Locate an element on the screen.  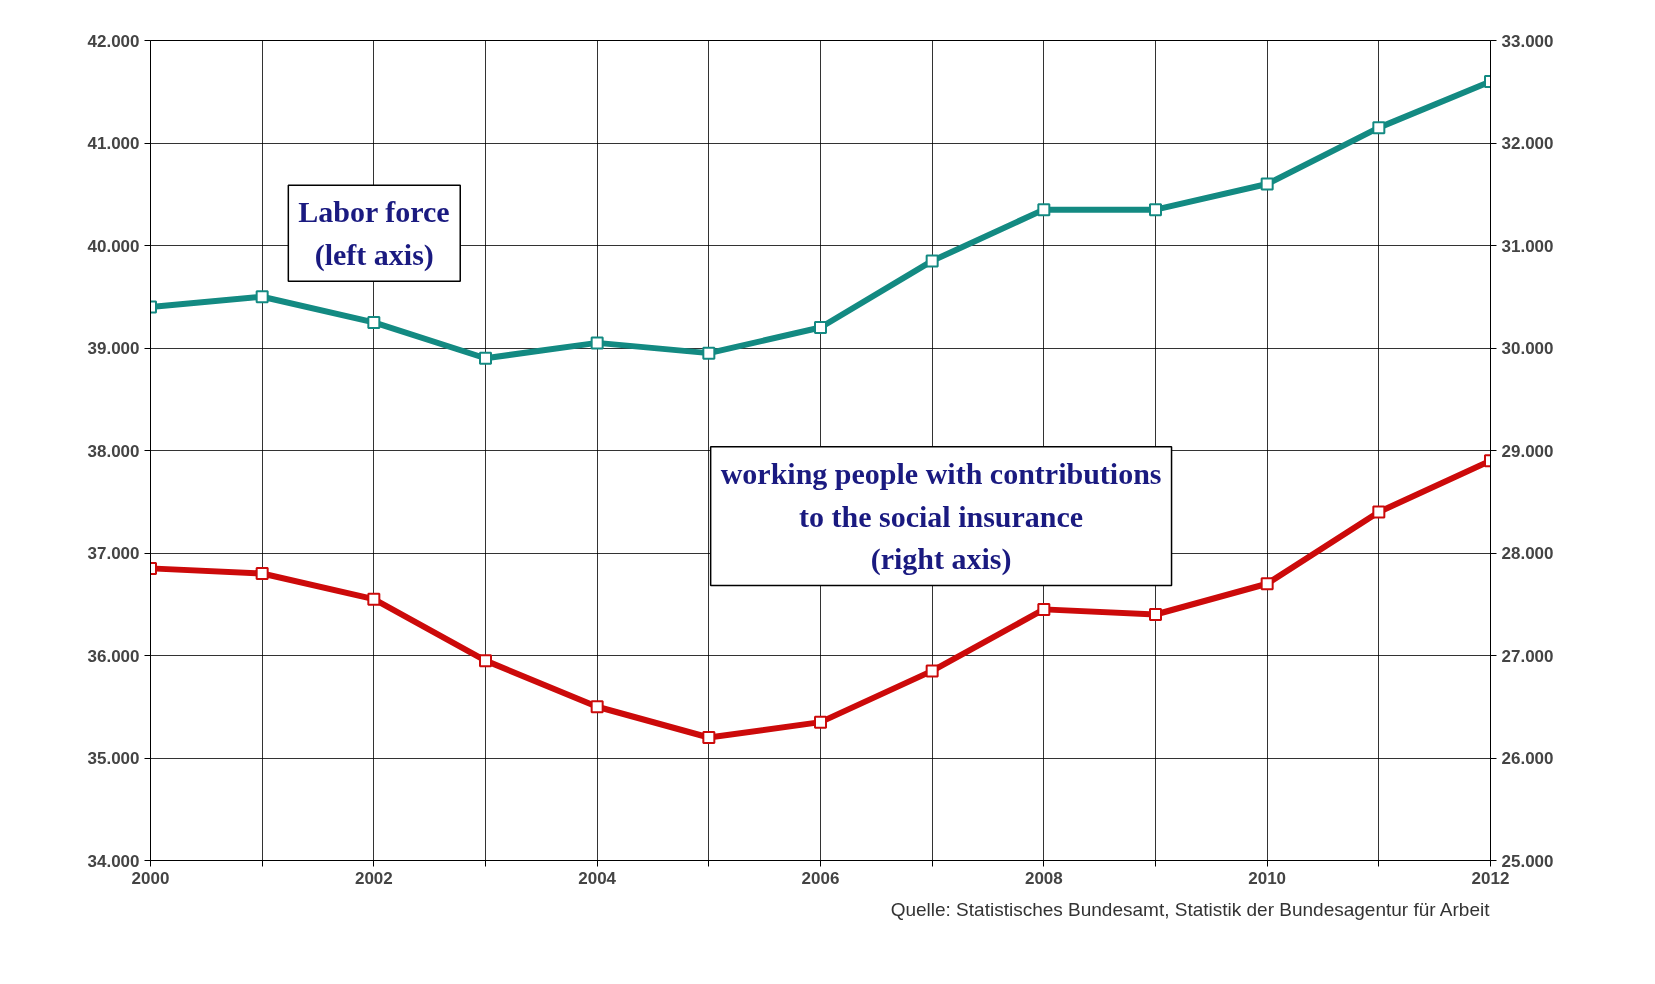
y-tick-label: 38.000 is located at coordinates (113, 451).